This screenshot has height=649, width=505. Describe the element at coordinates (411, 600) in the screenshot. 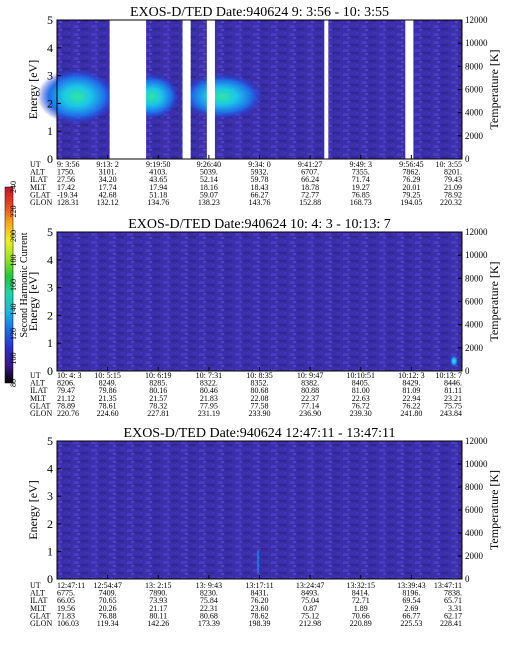

I see `table-cell: 69.54` at that location.